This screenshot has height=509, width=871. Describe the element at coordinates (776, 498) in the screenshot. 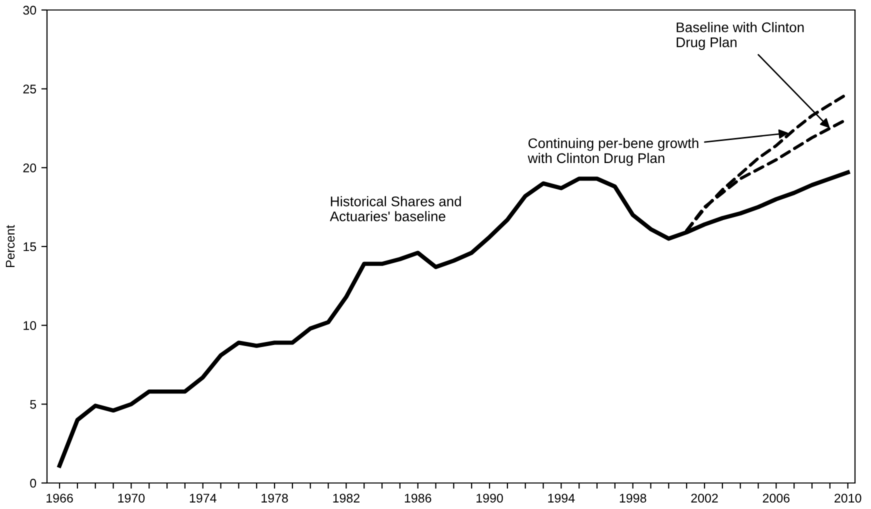

I see `x-tick-label: 2006` at that location.